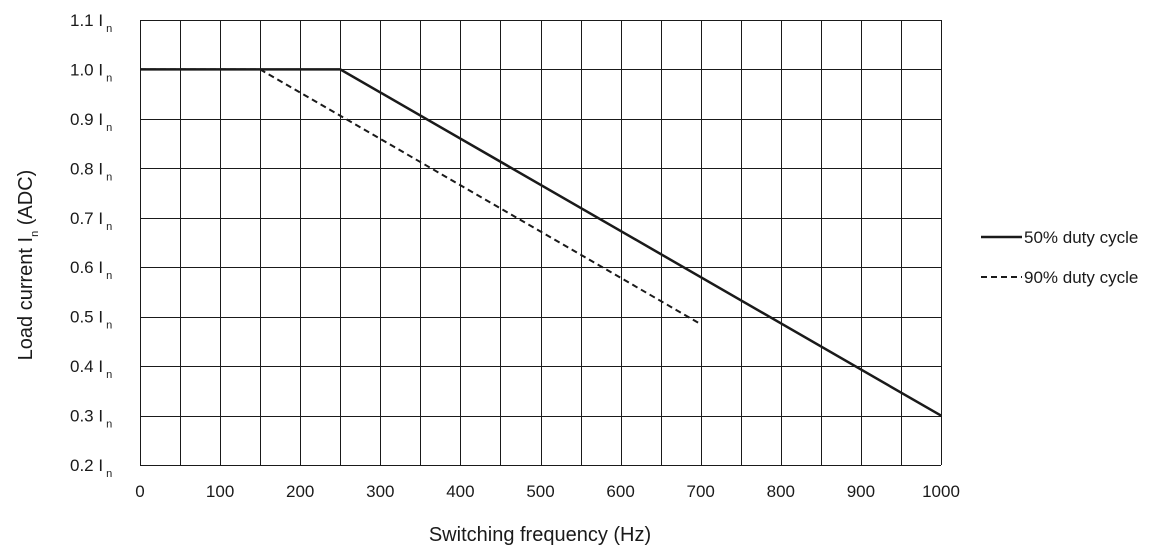 The height and width of the screenshot is (547, 1171). Describe the element at coordinates (300, 491) in the screenshot. I see `x-tick-label: 200` at that location.